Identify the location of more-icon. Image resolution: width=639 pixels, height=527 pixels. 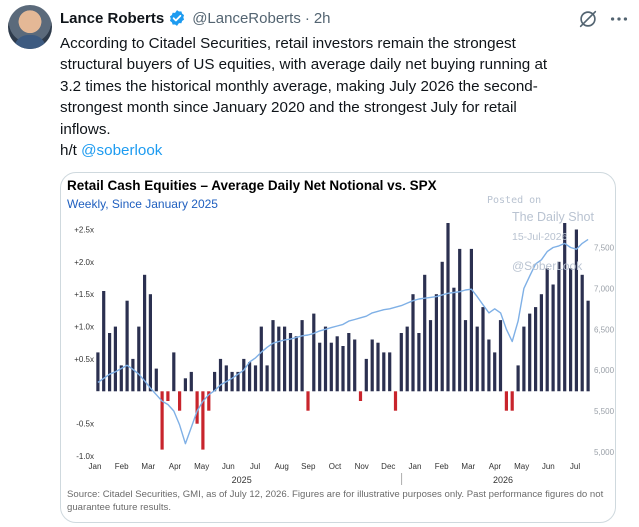
(619, 19).